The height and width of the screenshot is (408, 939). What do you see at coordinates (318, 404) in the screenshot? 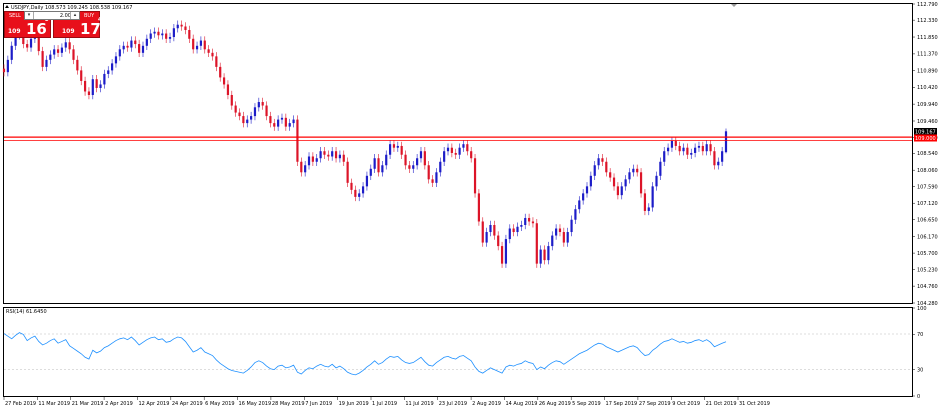
I see `time-axis-label: 7 Jun 2019` at bounding box center [318, 404].